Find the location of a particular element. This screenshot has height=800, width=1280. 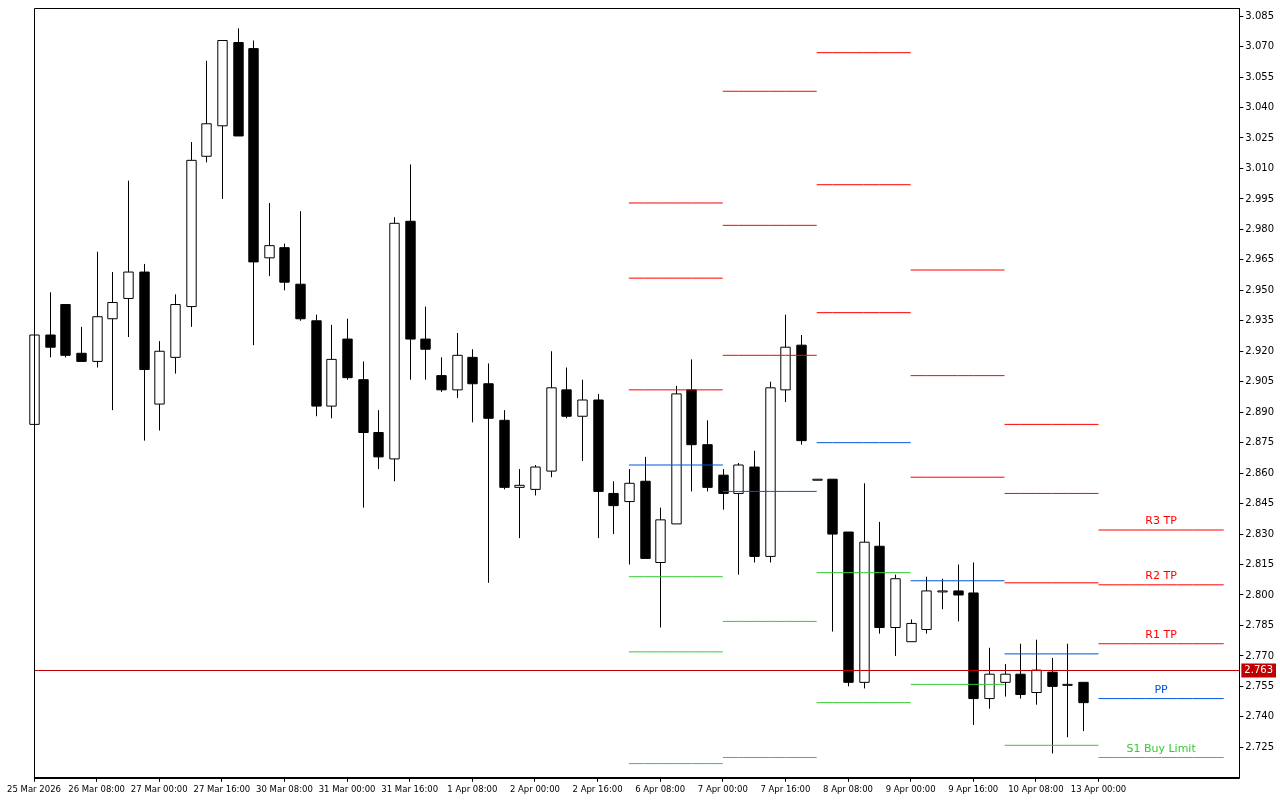

y-tick-label: 3.025 is located at coordinates (1260, 137).